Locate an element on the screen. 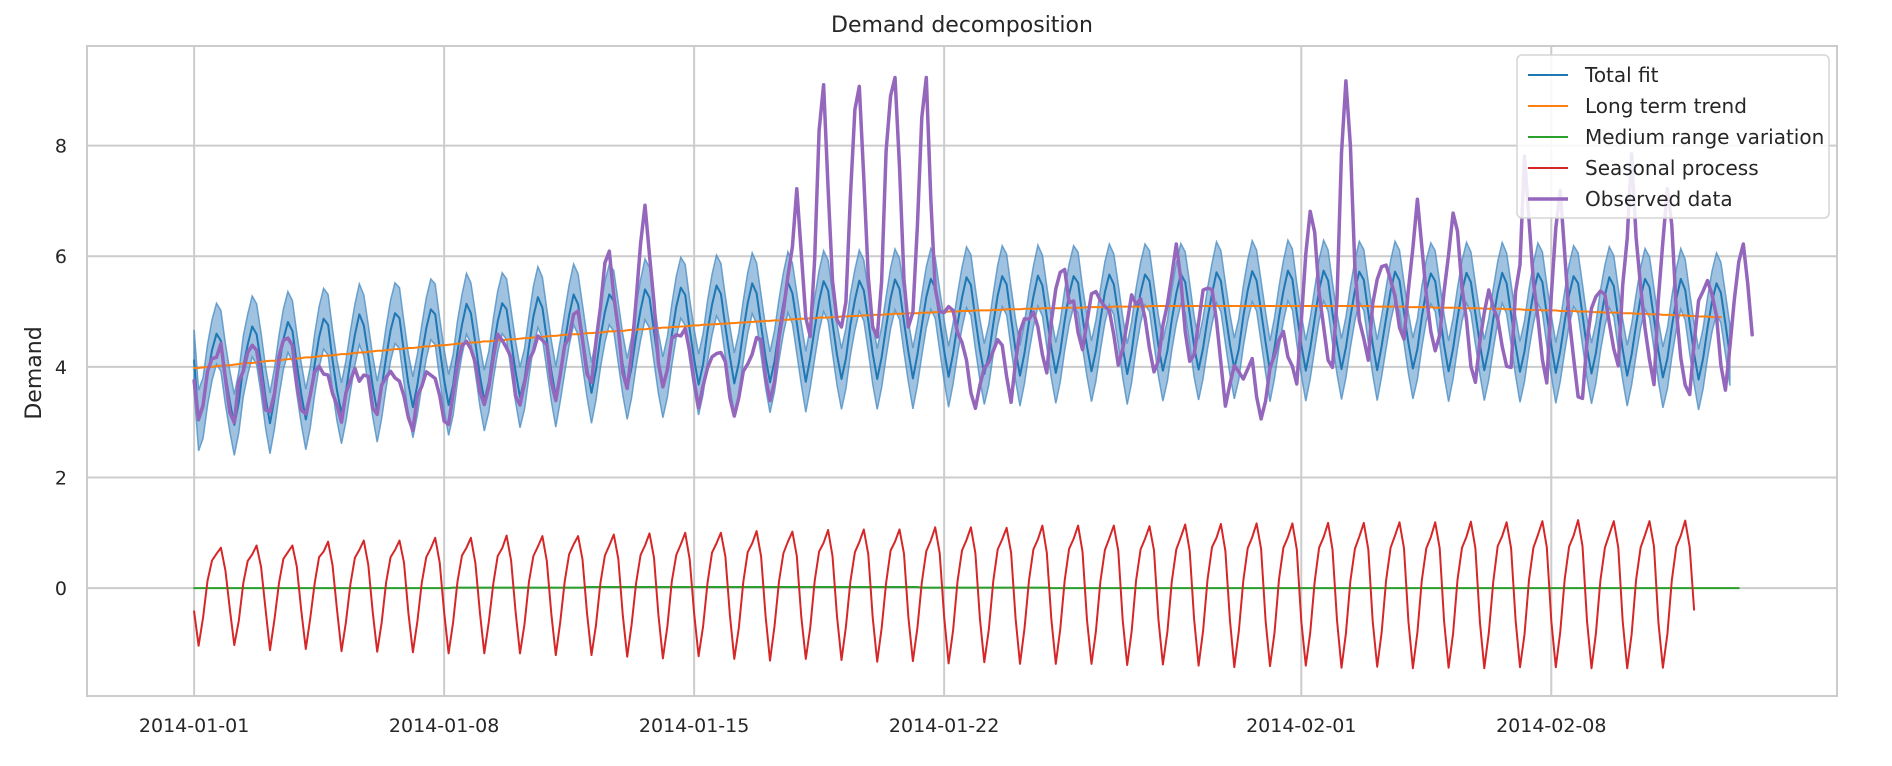 Image resolution: width=1892 pixels, height=766 pixels. legend-label-seasonal-process: Seasonal process is located at coordinates (1672, 168).